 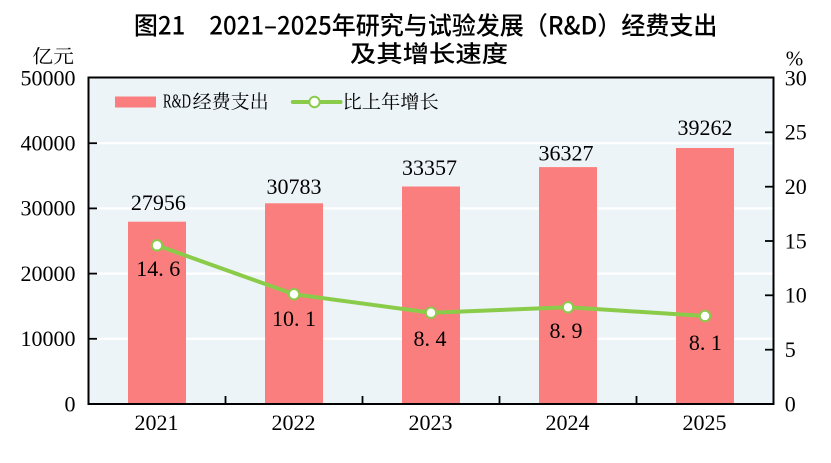 What do you see at coordinates (430, 338) in the screenshot?
I see `svg-text: 8. 4` at bounding box center [430, 338].